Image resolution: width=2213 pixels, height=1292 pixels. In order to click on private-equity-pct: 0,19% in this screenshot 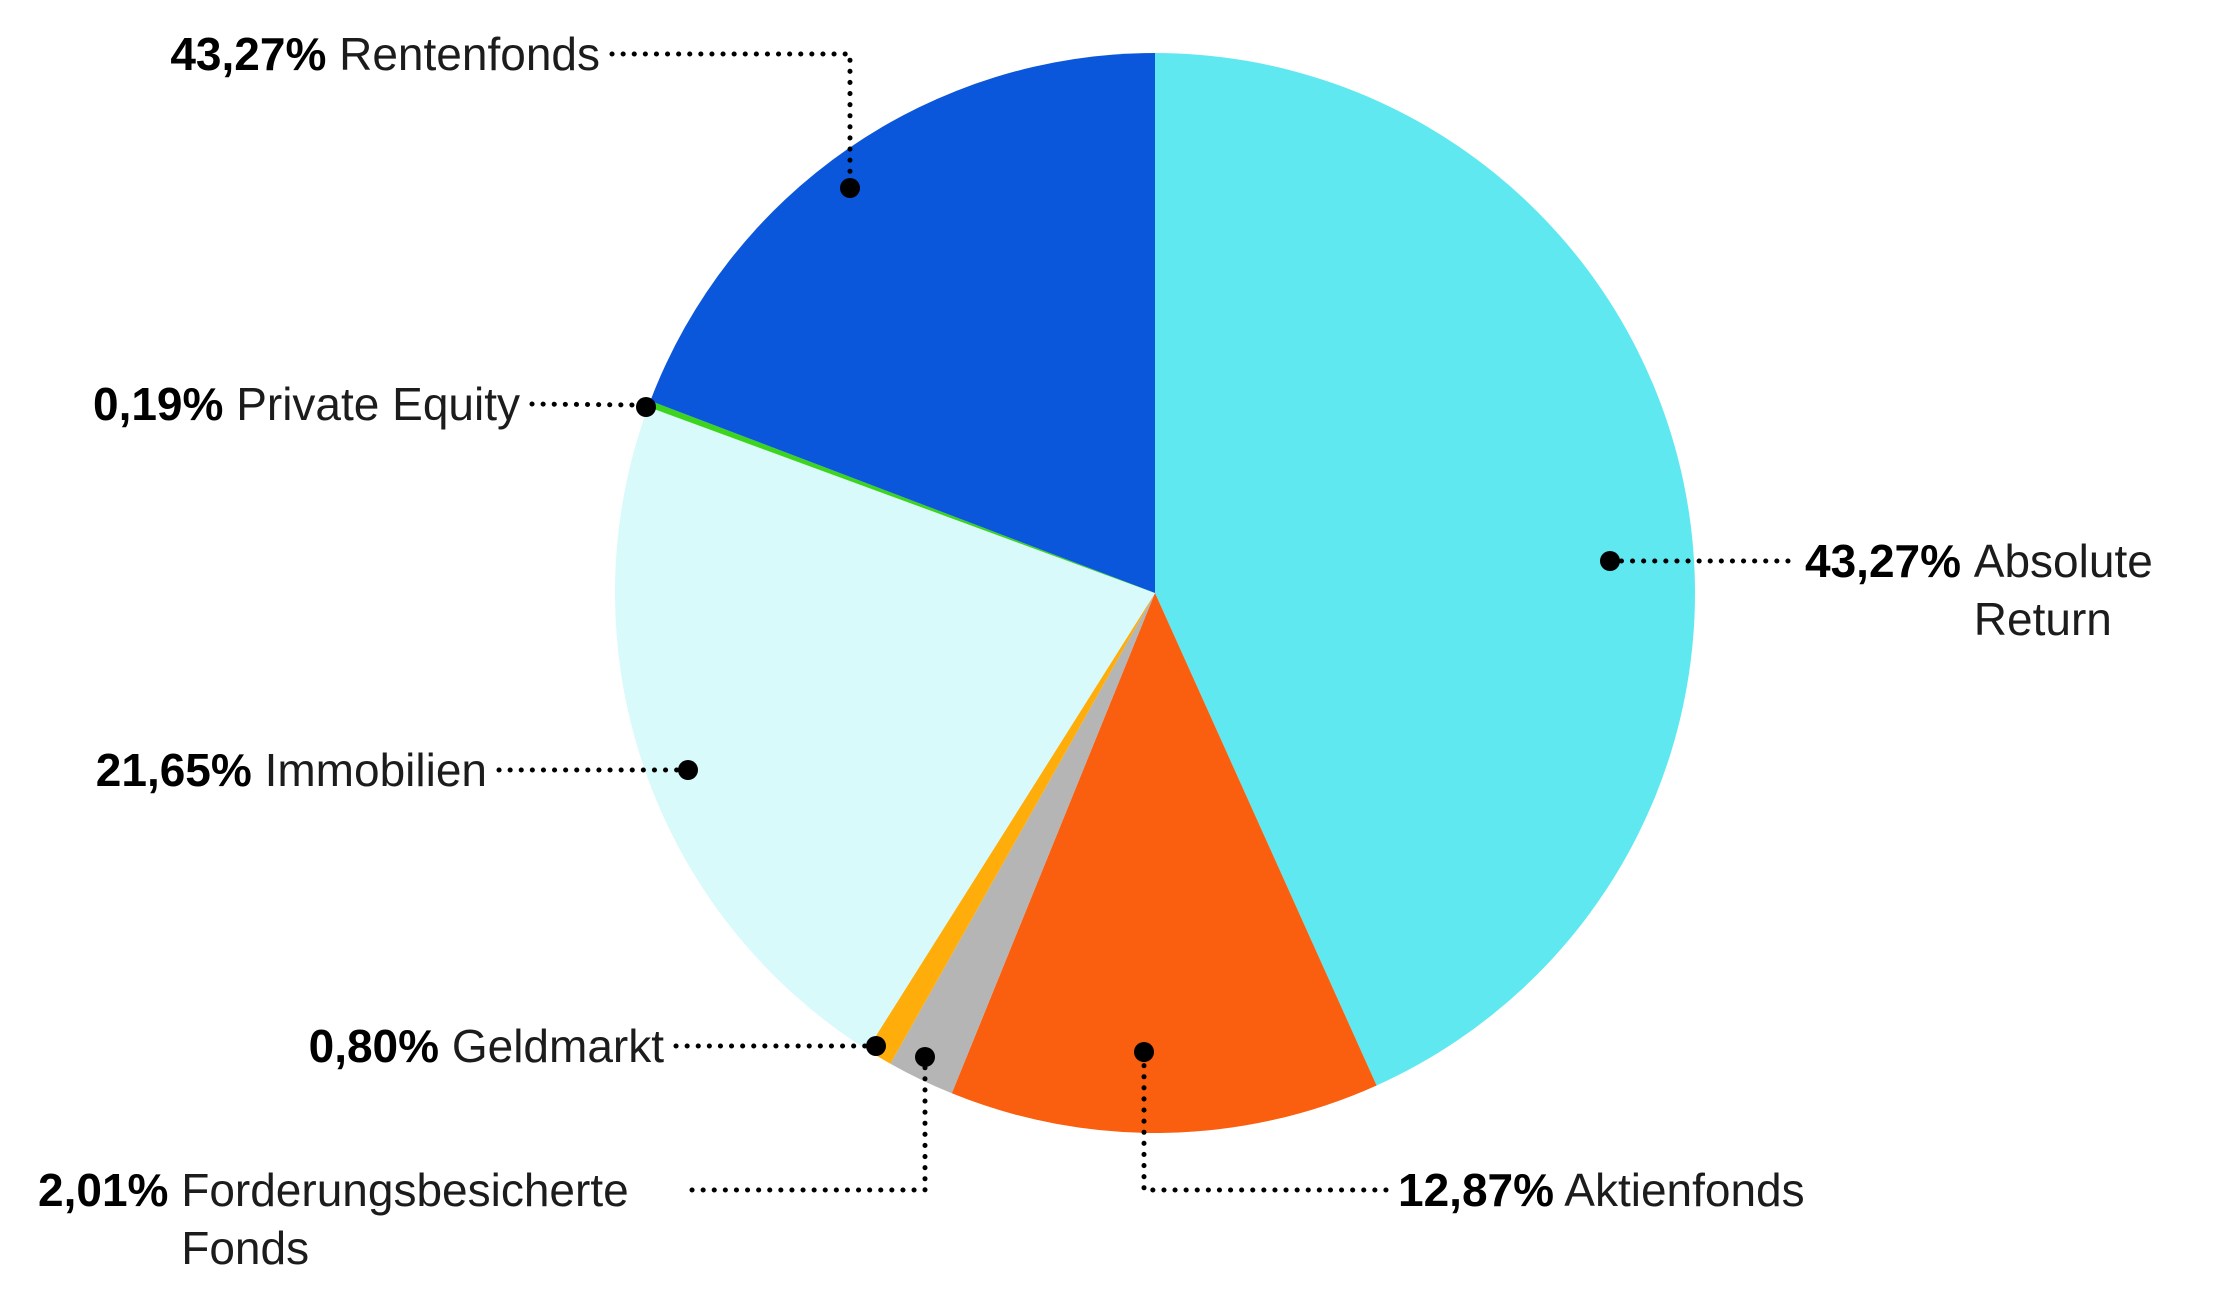, I will do `click(158, 404)`.